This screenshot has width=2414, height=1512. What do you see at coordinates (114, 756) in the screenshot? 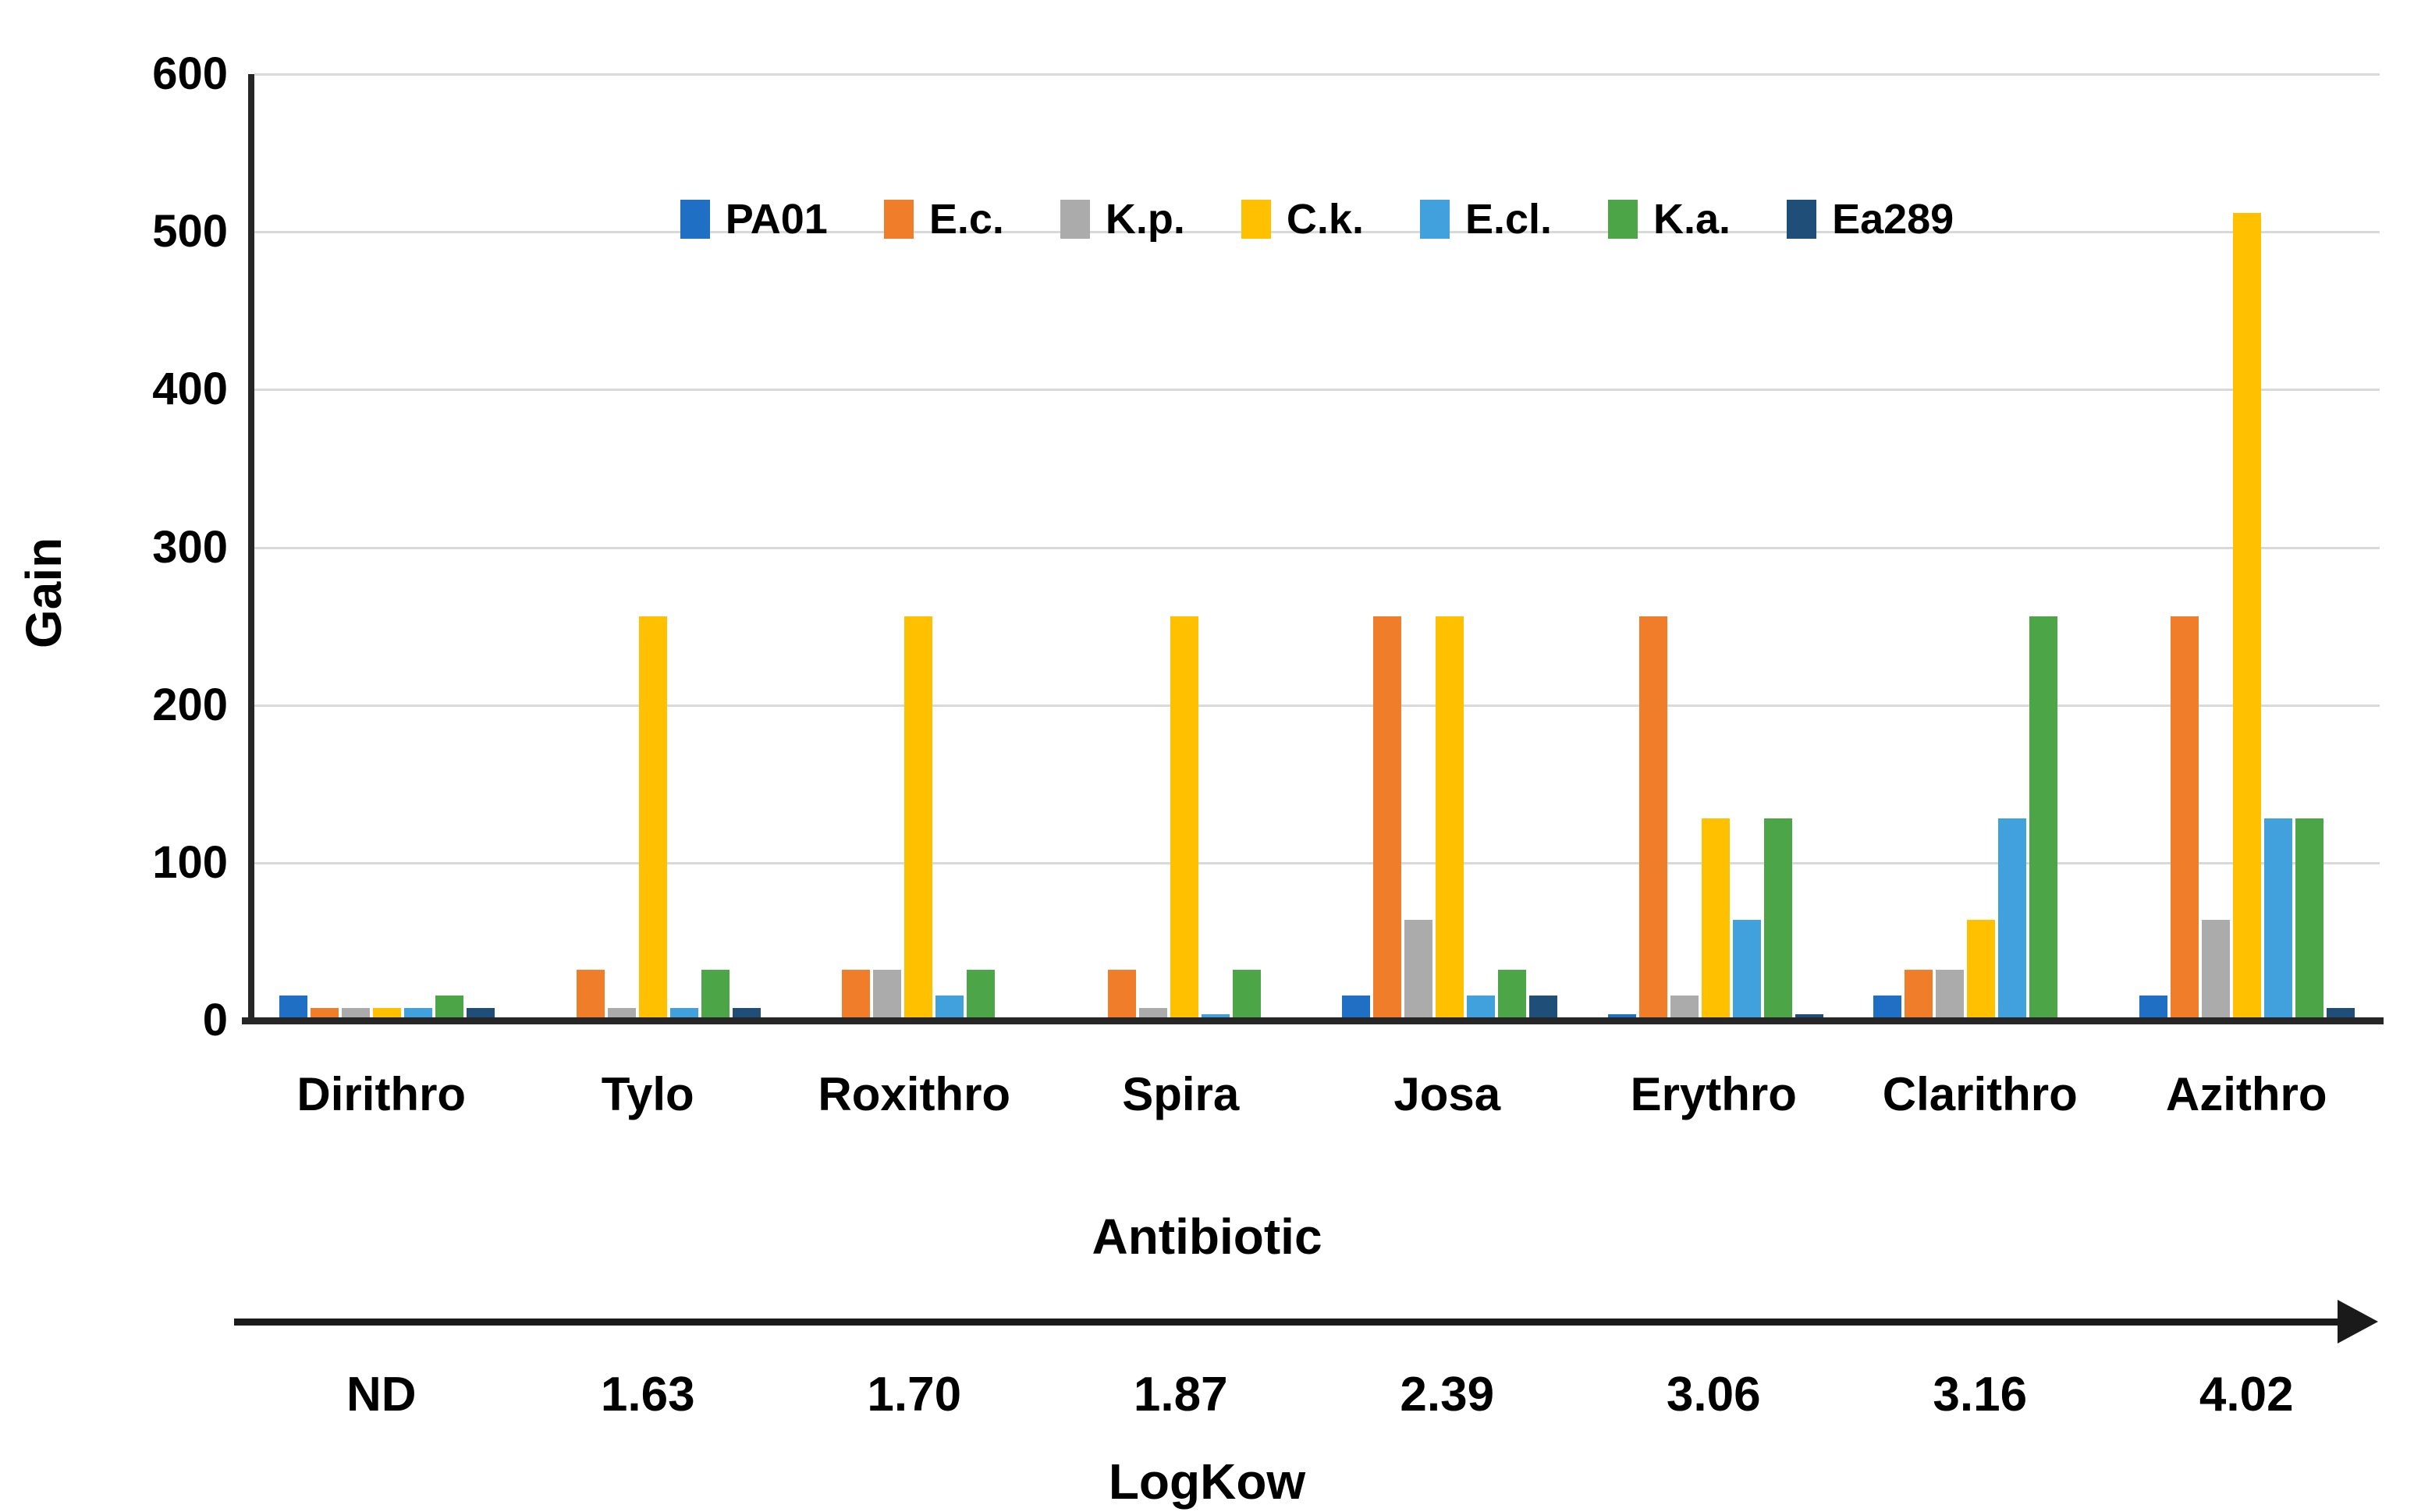
I see `y-axis-ticks: 0 100 200 300 400 500 600` at bounding box center [114, 756].